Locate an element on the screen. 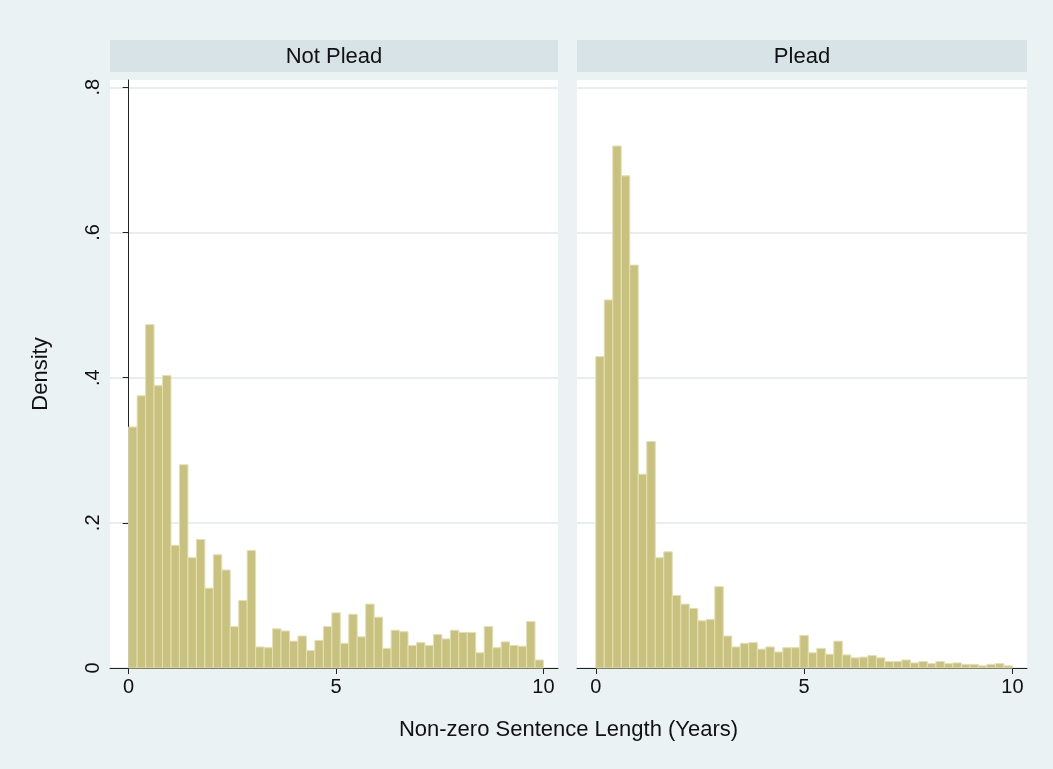 The height and width of the screenshot is (769, 1053). y-tick-label: .6 is located at coordinates (92, 232).